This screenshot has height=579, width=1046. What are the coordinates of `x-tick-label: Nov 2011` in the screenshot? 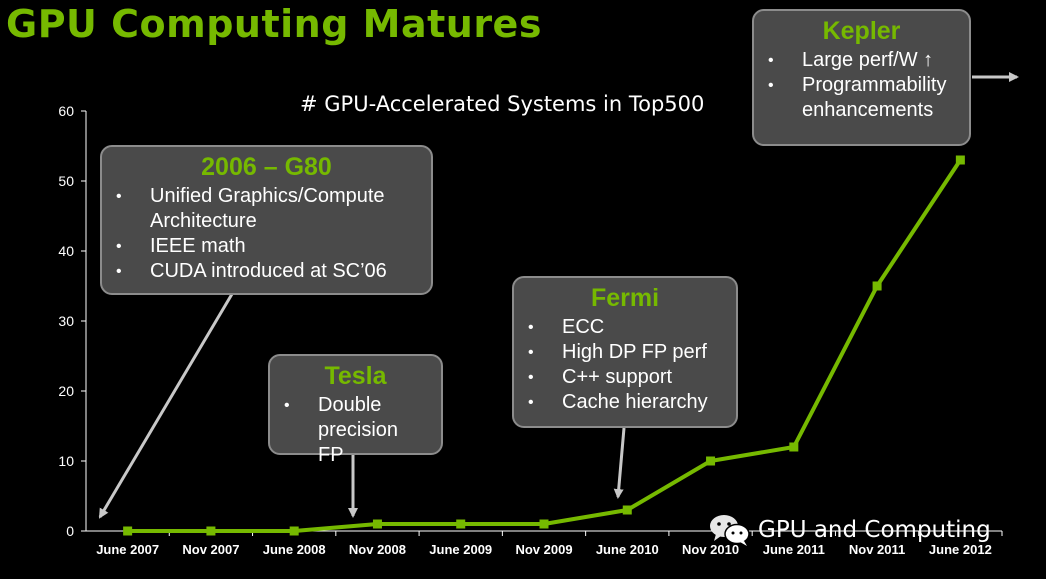 It's located at (877, 549).